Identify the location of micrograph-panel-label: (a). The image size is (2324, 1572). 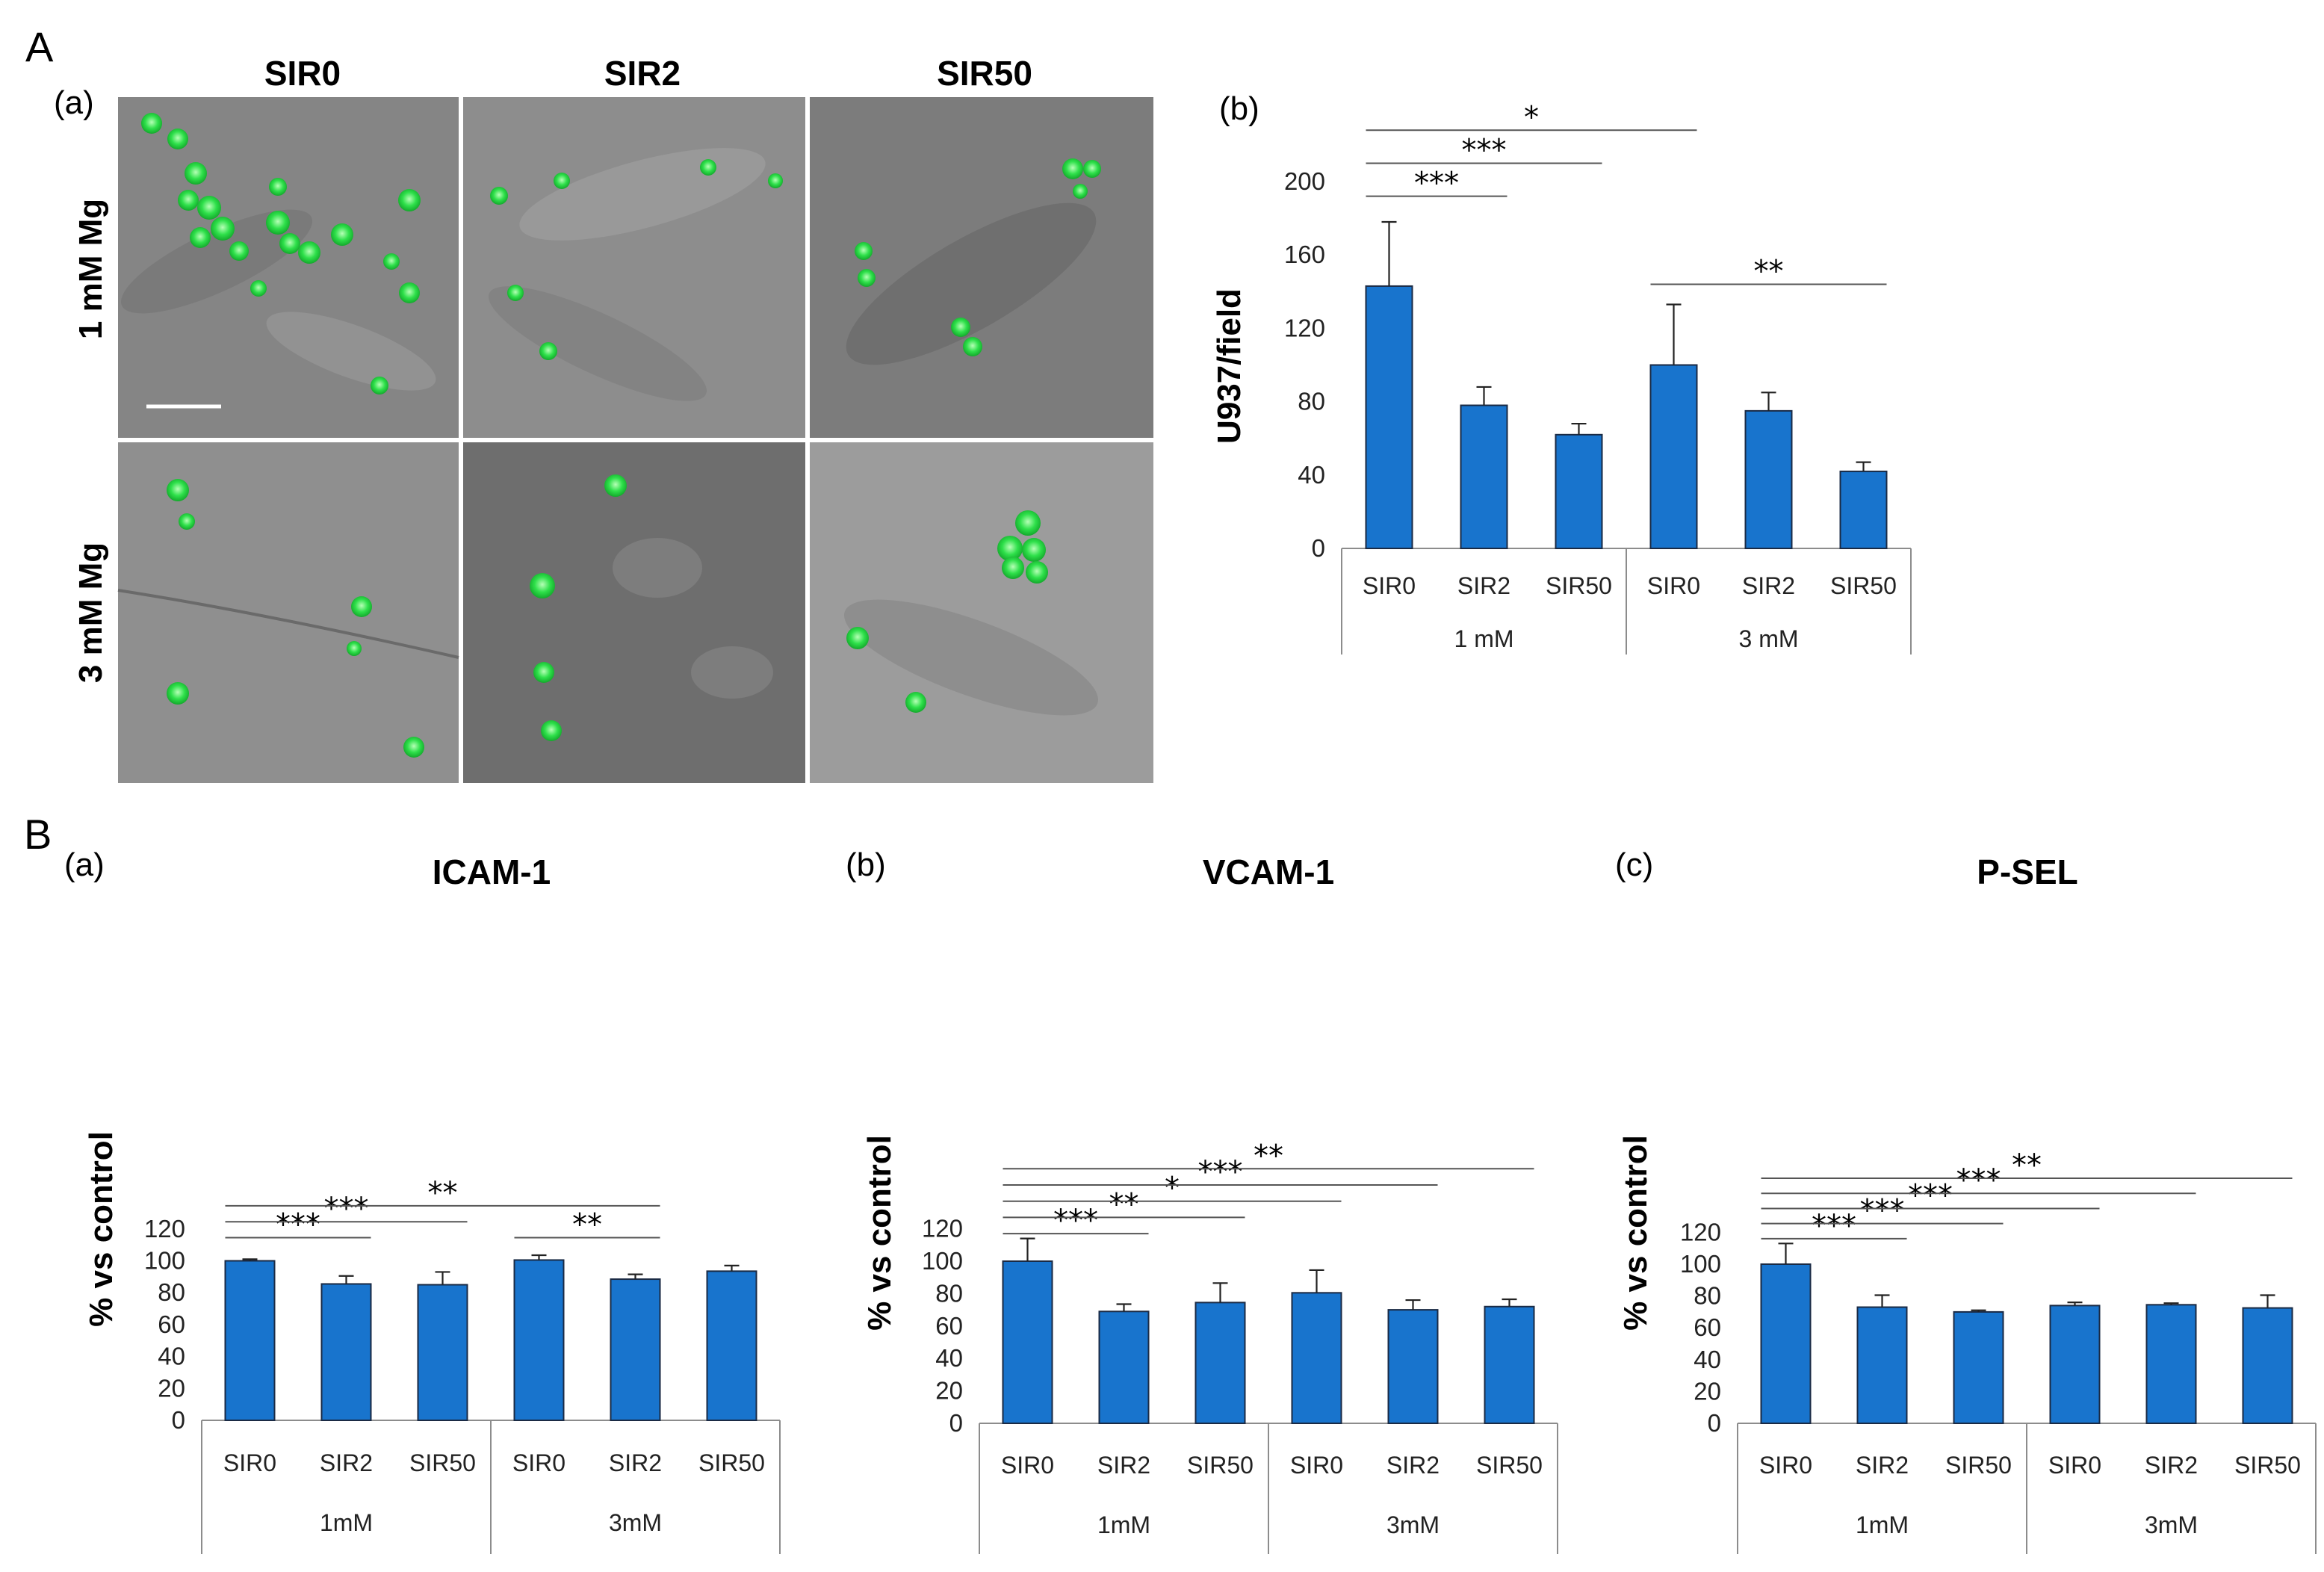
(74, 102).